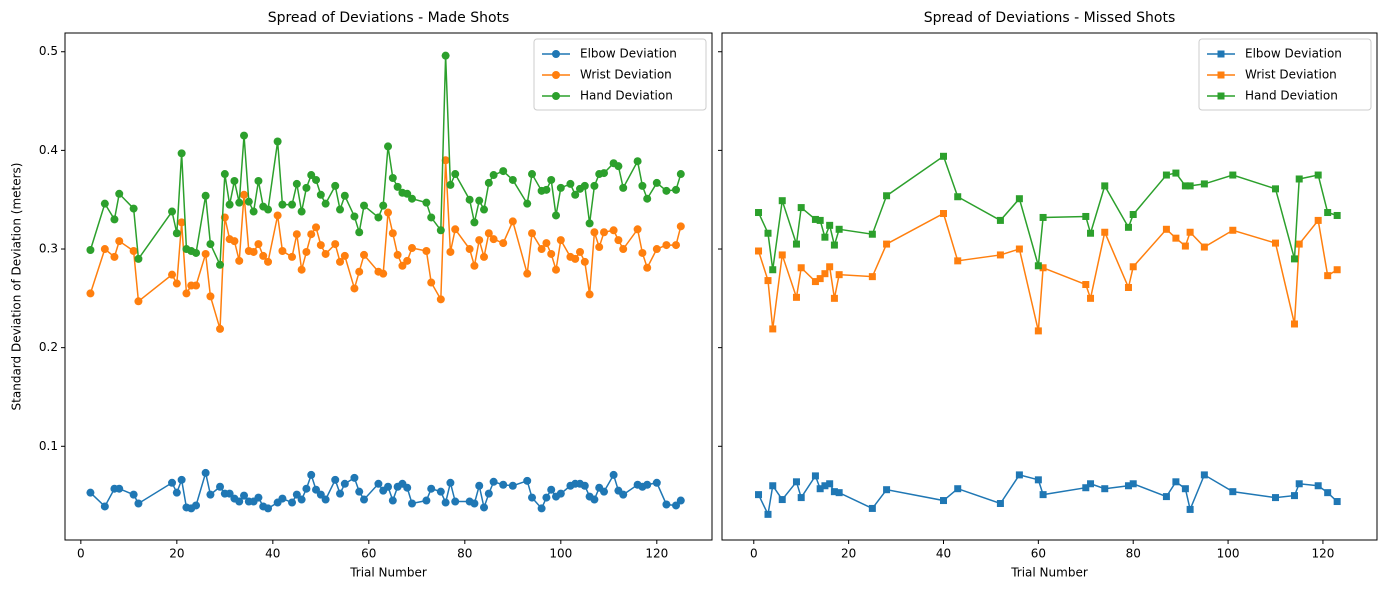 The image size is (1389, 590). I want to click on legend-marker, so click(1221, 96).